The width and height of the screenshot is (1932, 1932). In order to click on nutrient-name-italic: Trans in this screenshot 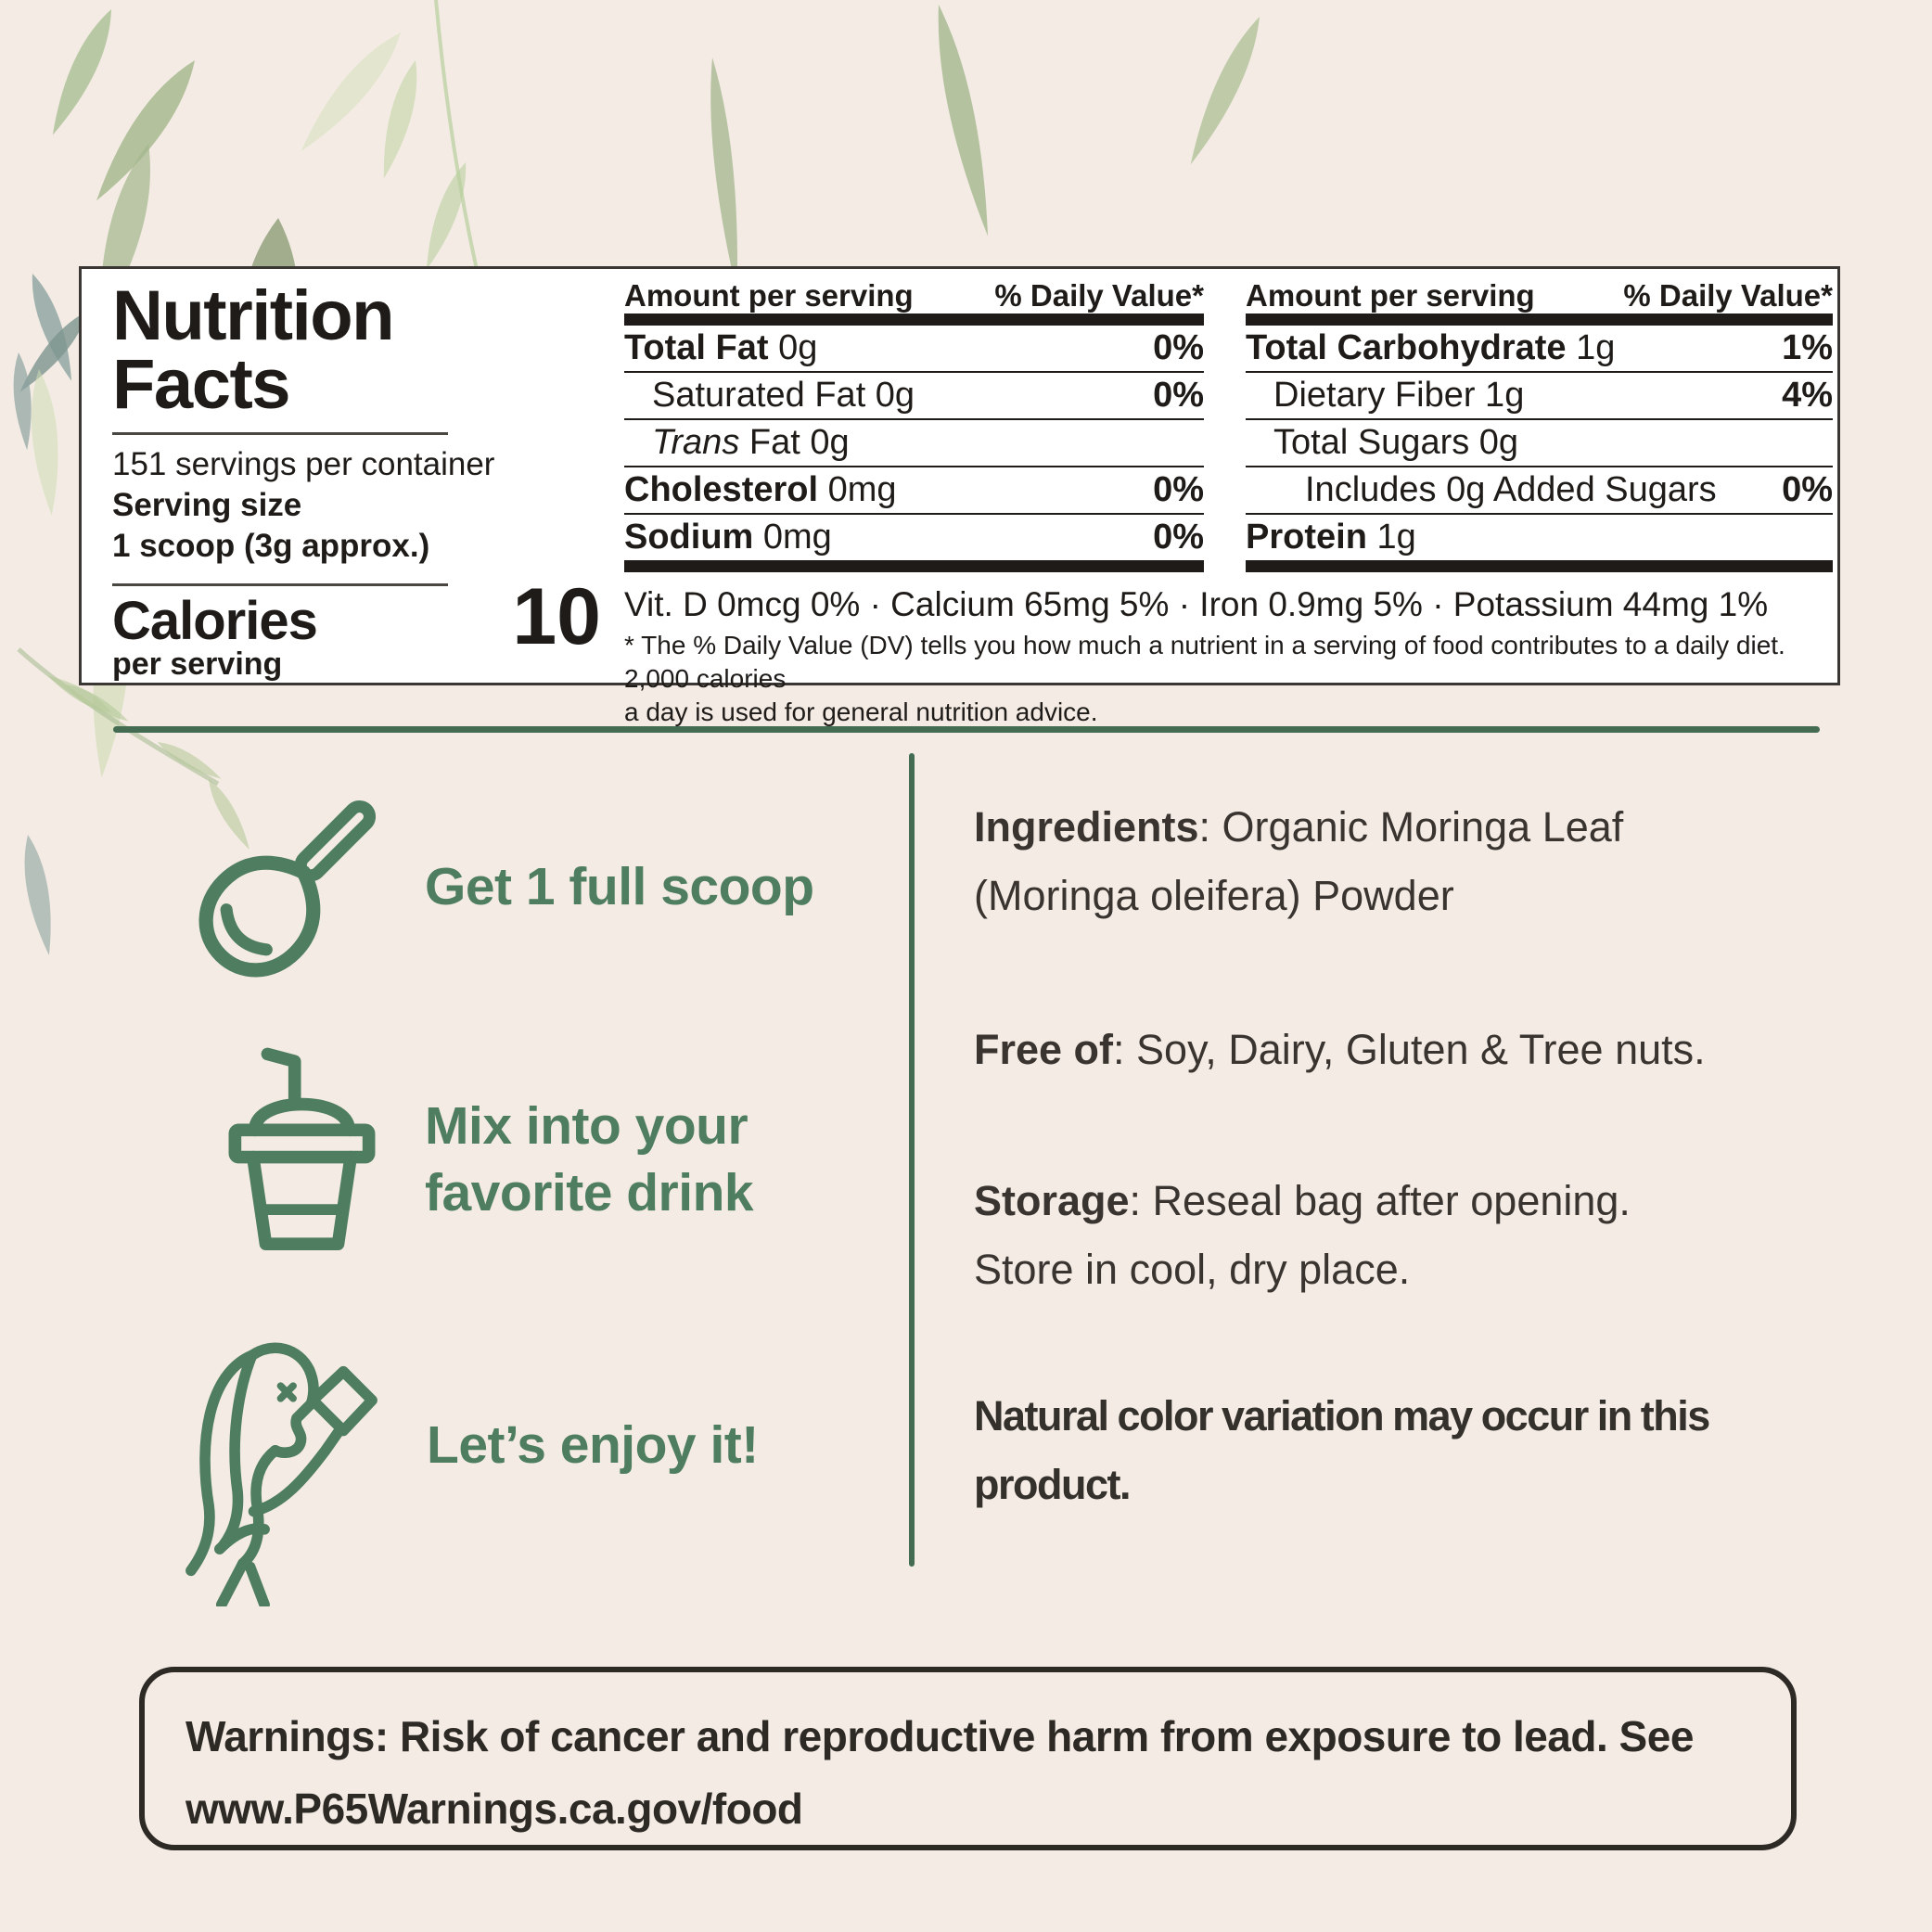, I will do `click(696, 442)`.